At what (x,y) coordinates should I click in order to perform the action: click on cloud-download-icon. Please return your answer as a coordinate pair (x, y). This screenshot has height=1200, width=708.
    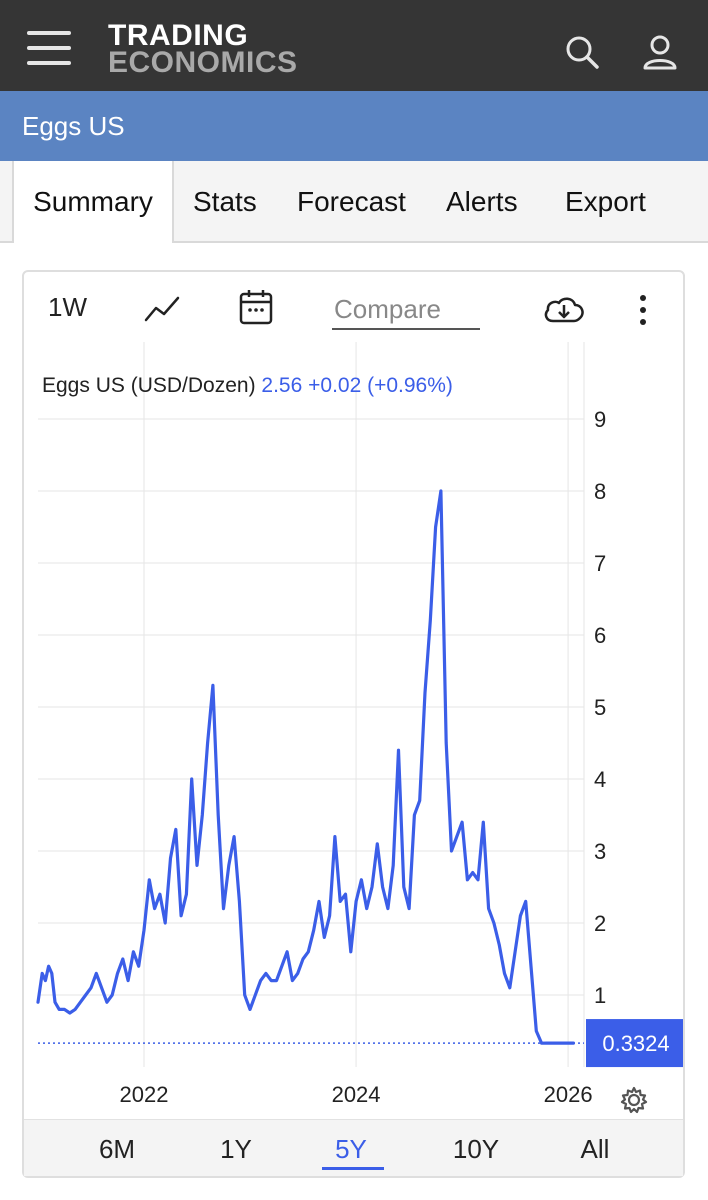
    Looking at the image, I should click on (564, 311).